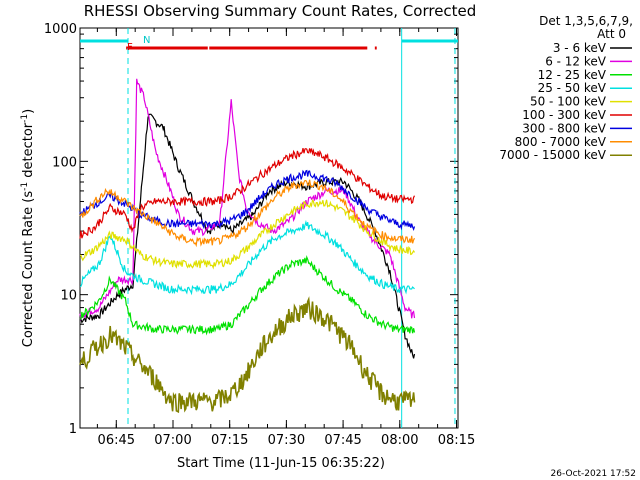  Describe the element at coordinates (564, 128) in the screenshot. I see `legend-entry-label: 300 - 800 keV` at that location.